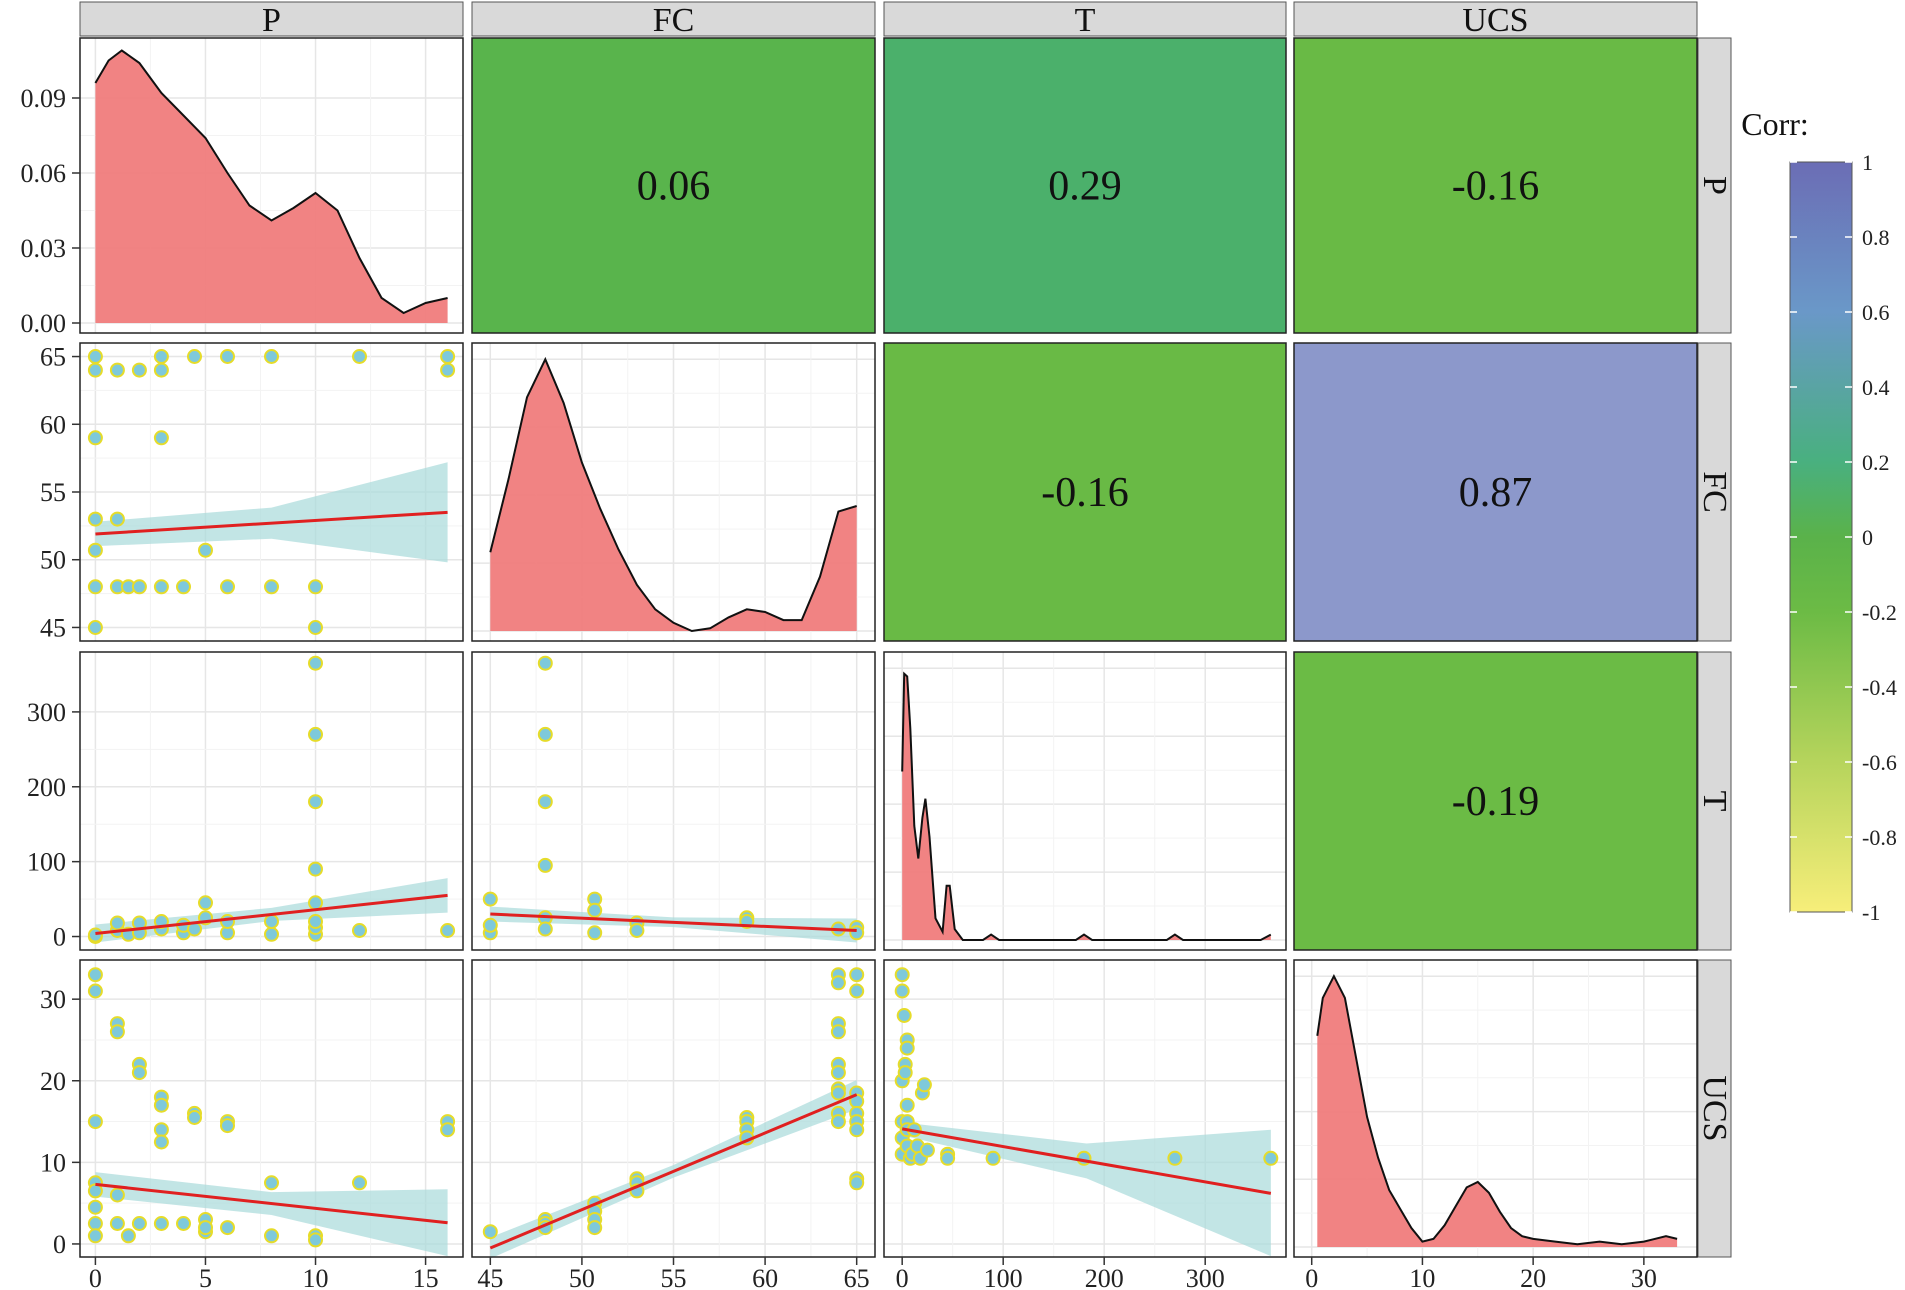 This screenshot has height=1290, width=1905. What do you see at coordinates (857, 1277) in the screenshot?
I see `x-tick-label-fc: 65` at bounding box center [857, 1277].